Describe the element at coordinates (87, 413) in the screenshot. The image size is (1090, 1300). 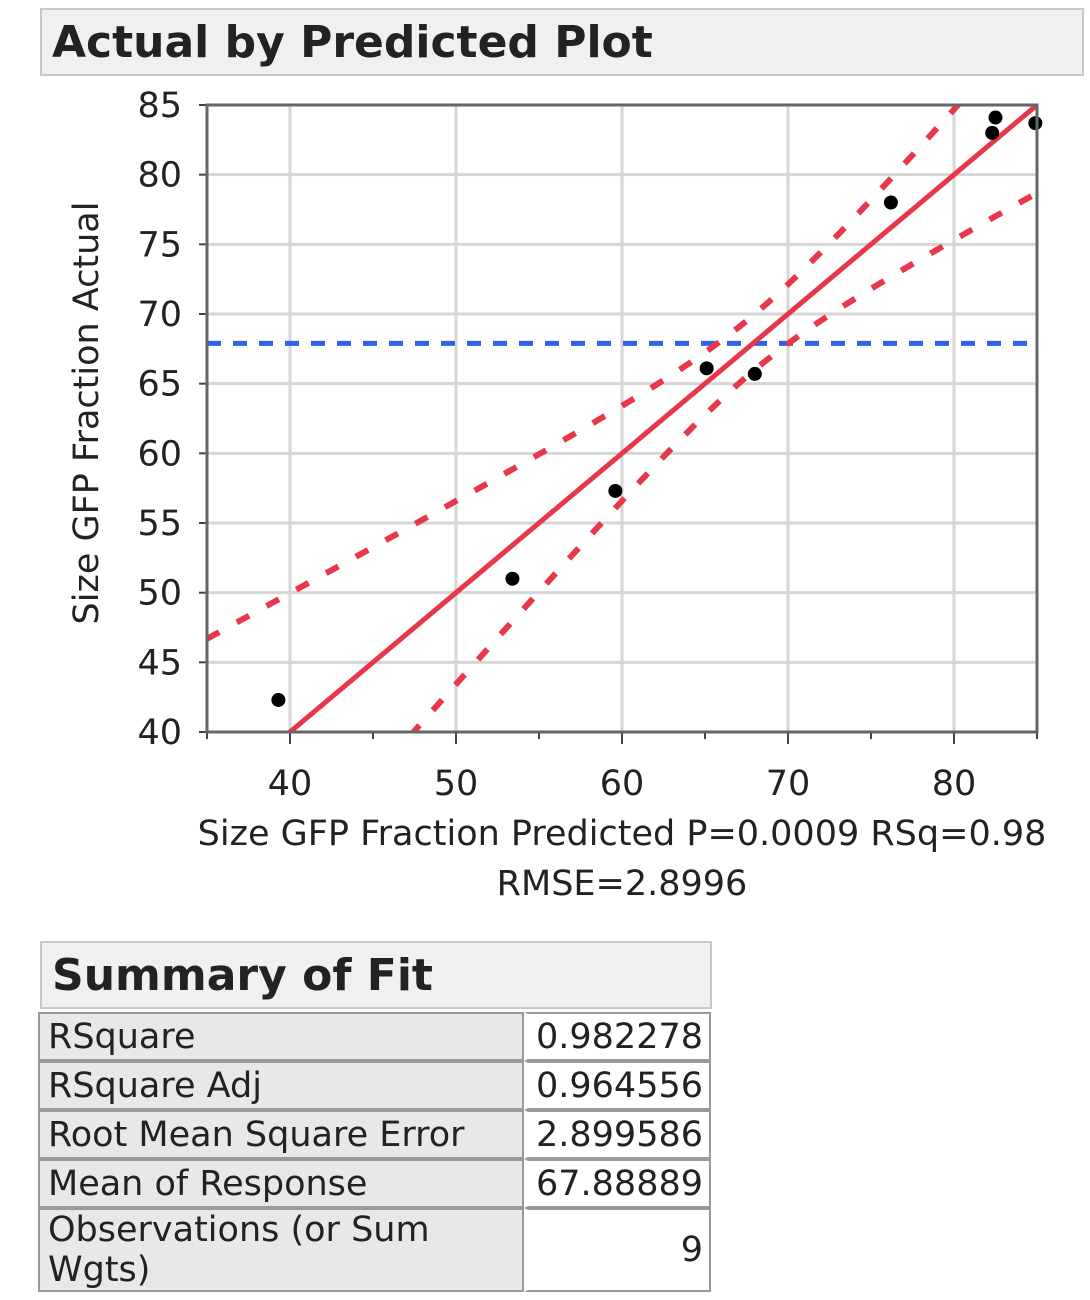
I see `y-axis-label: Size GFP Fraction Actual` at that location.